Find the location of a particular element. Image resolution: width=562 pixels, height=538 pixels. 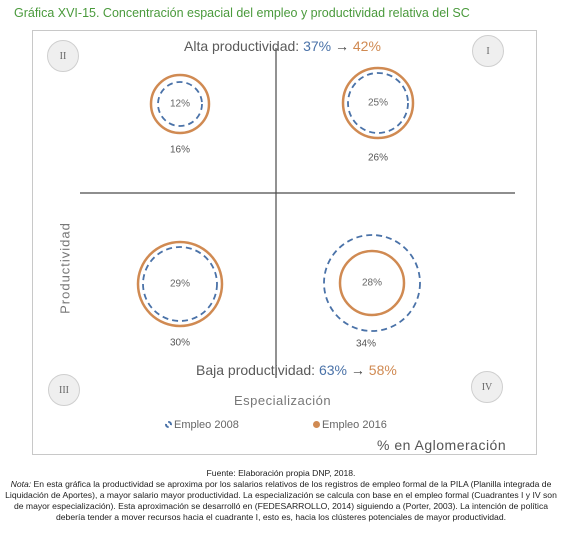

high-productivity-text: Alta productividad: is located at coordinates (242, 46).